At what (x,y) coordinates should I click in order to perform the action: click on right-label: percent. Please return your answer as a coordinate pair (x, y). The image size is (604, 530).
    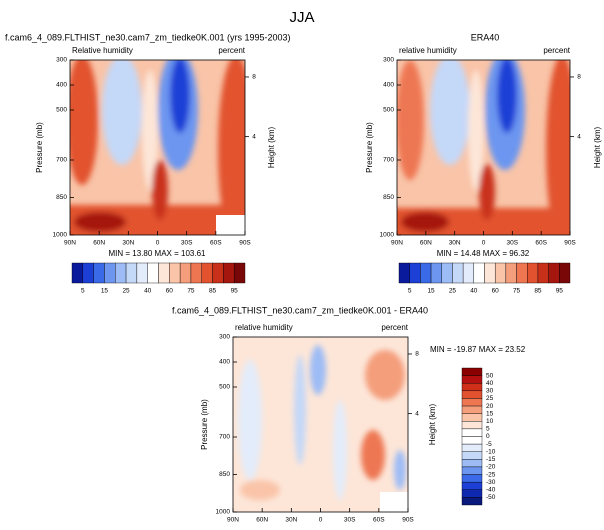
    Looking at the image, I should click on (556, 50).